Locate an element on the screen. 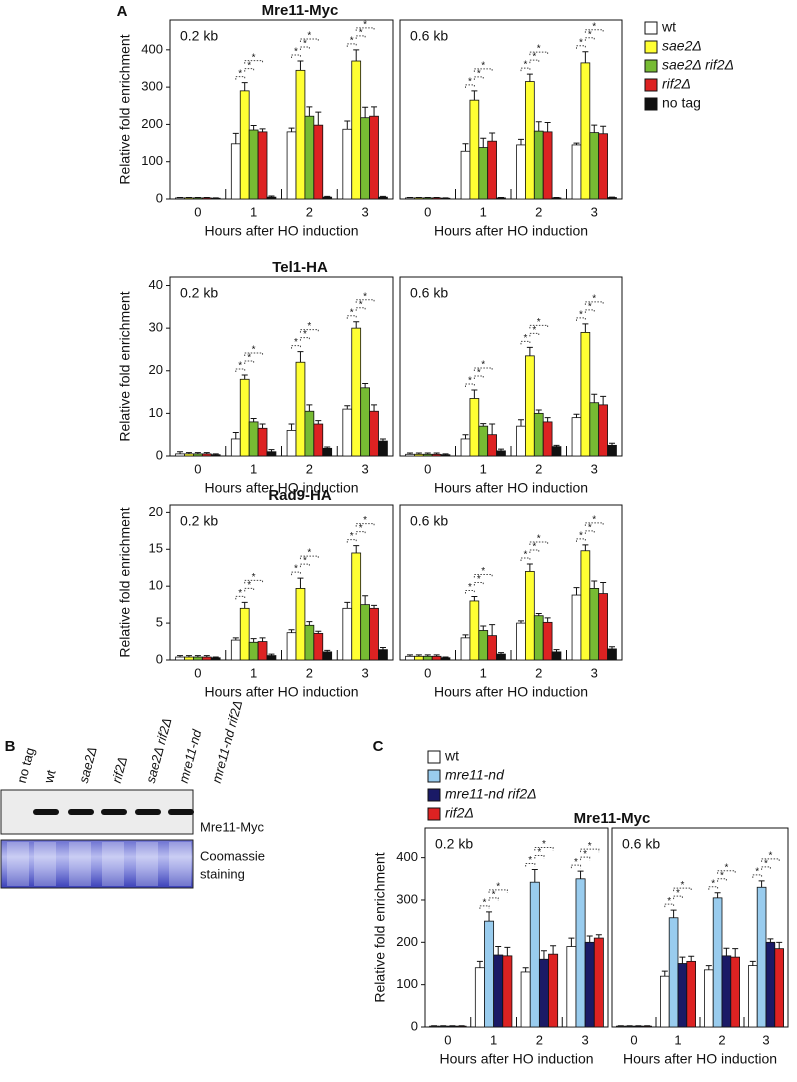 Image resolution: width=797 pixels, height=1082 pixels. legend-label: sae2Δ rif2Δ is located at coordinates (698, 65).